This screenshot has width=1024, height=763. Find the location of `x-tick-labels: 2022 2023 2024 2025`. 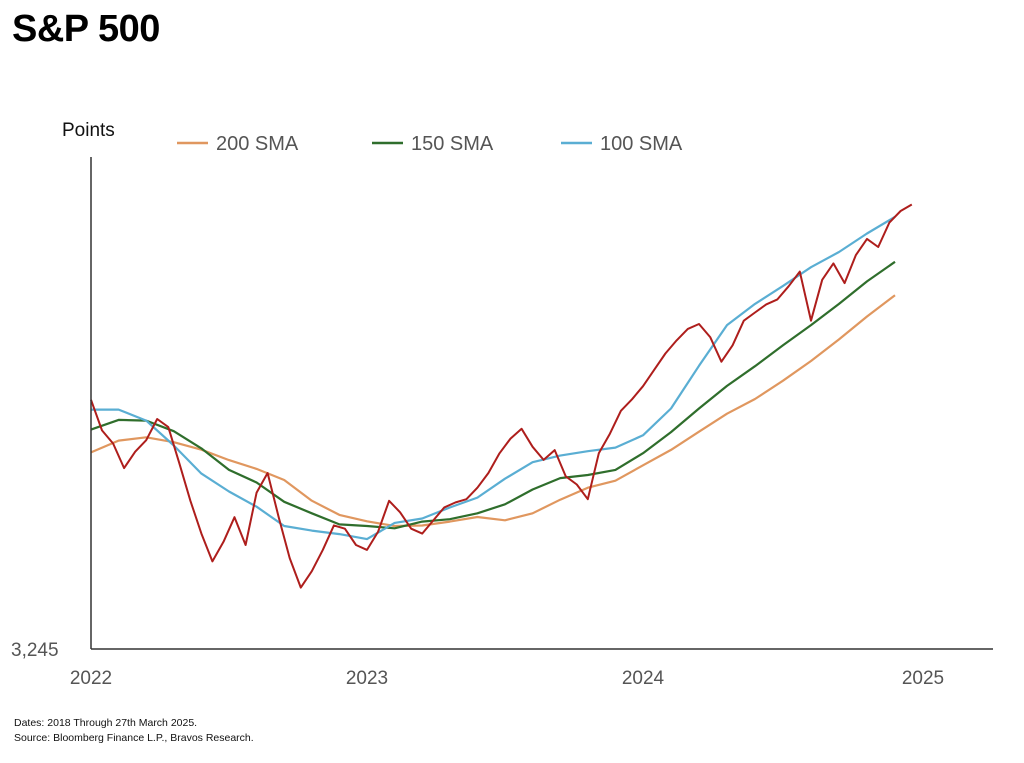

x-tick-labels: 2022 2023 2024 2025 is located at coordinates (507, 678).